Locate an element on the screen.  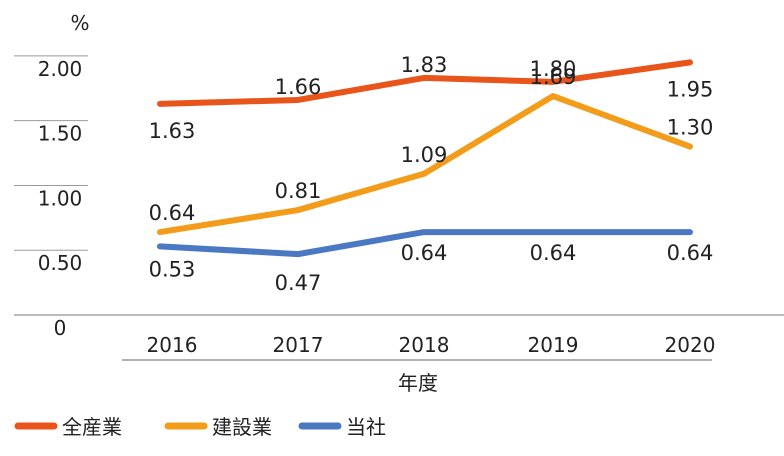
x-tick-label: 2017 is located at coordinates (298, 345).